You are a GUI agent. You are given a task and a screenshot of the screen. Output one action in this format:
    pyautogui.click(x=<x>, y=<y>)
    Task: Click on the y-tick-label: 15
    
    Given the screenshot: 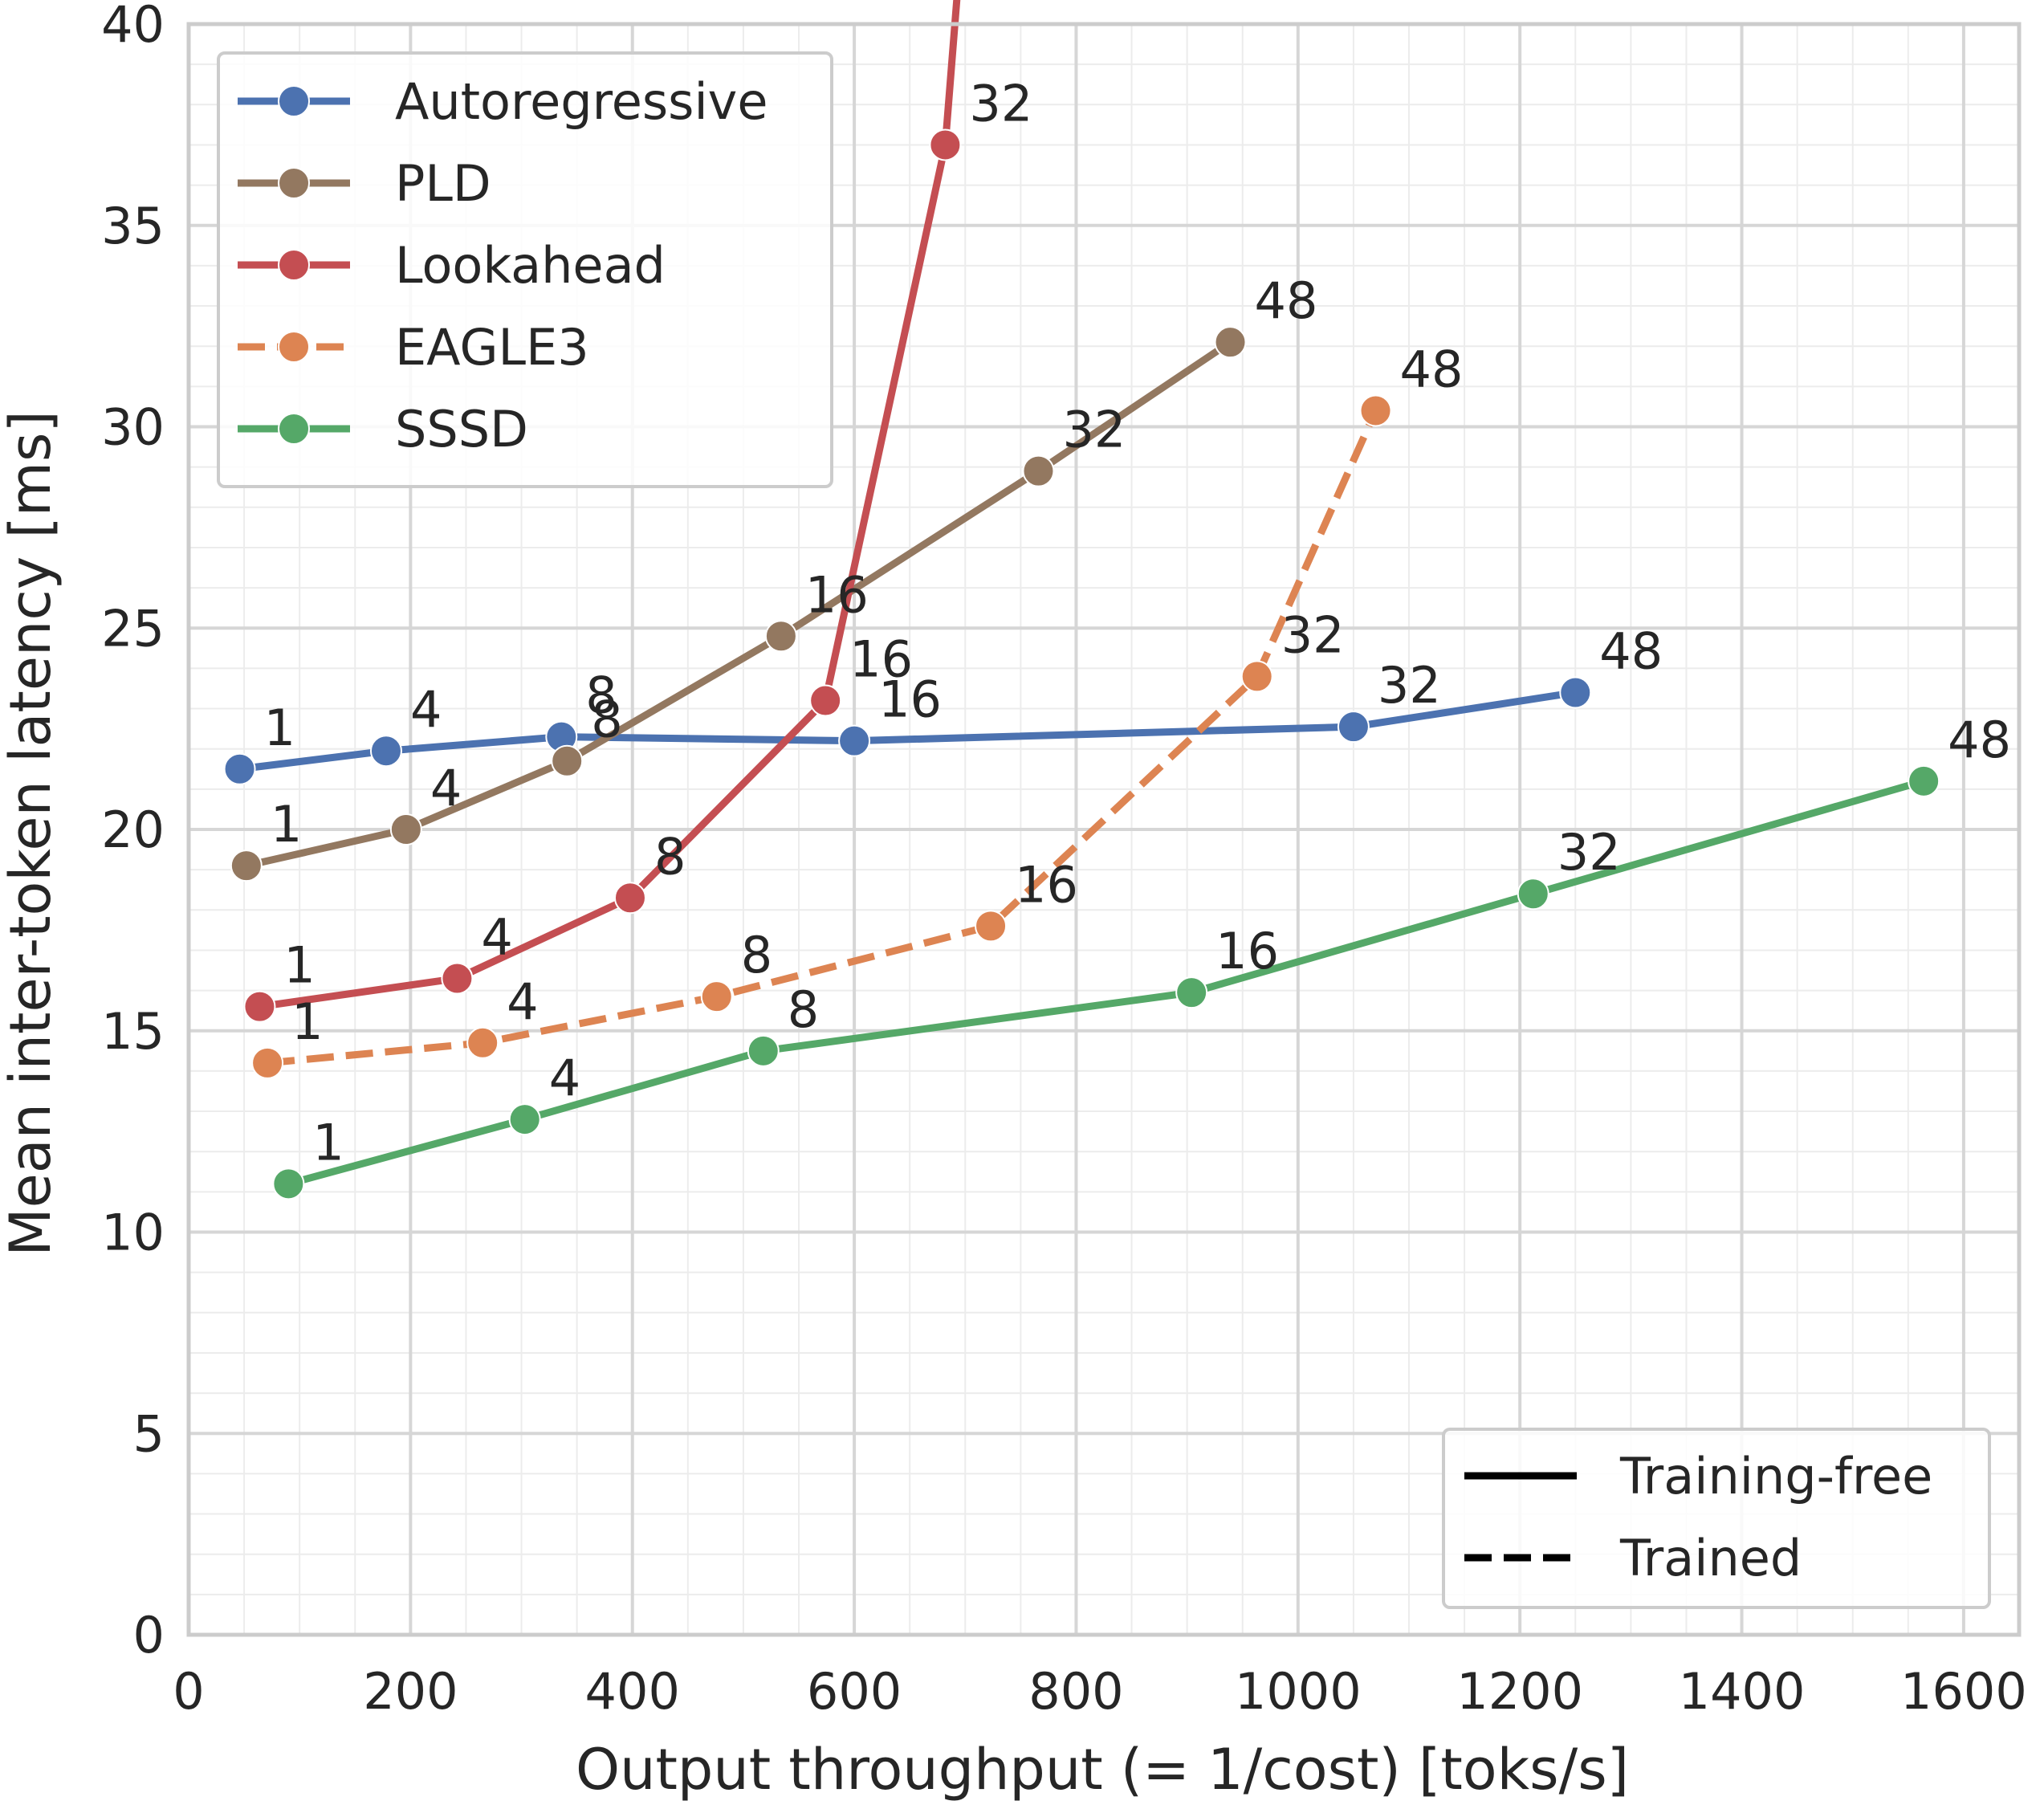 What is the action you would take?
    pyautogui.click(x=133, y=1031)
    